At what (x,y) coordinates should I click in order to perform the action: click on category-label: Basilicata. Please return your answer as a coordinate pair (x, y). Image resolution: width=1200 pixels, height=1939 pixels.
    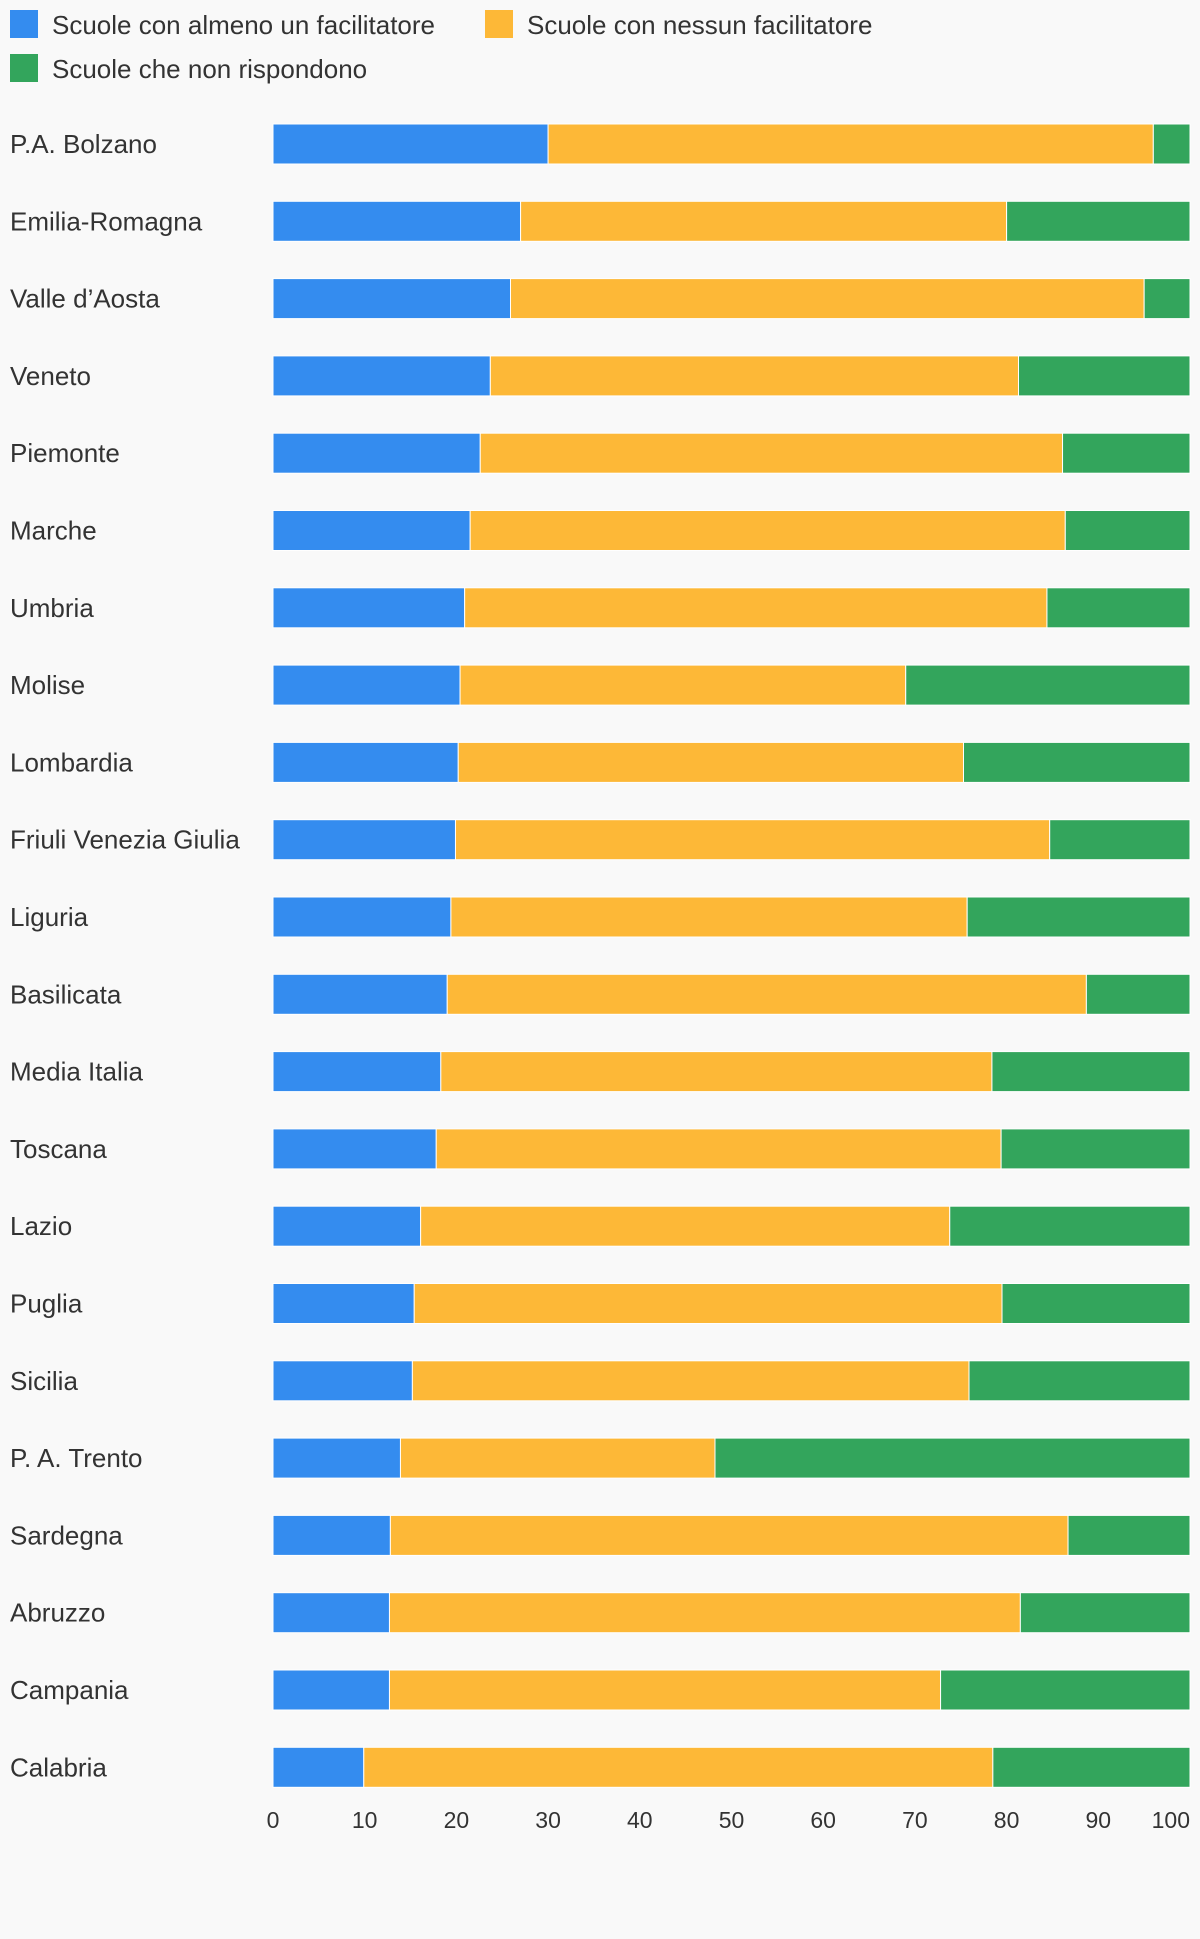
    Looking at the image, I should click on (66, 994).